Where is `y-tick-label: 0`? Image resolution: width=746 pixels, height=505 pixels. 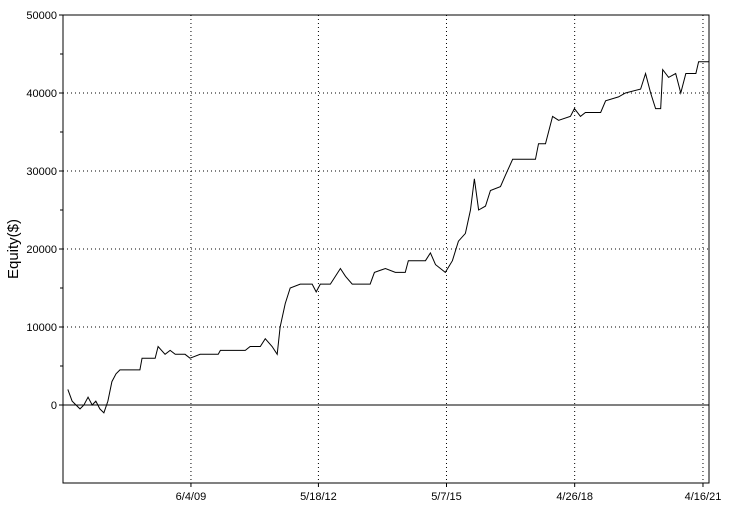
y-tick-label: 0 is located at coordinates (54, 406).